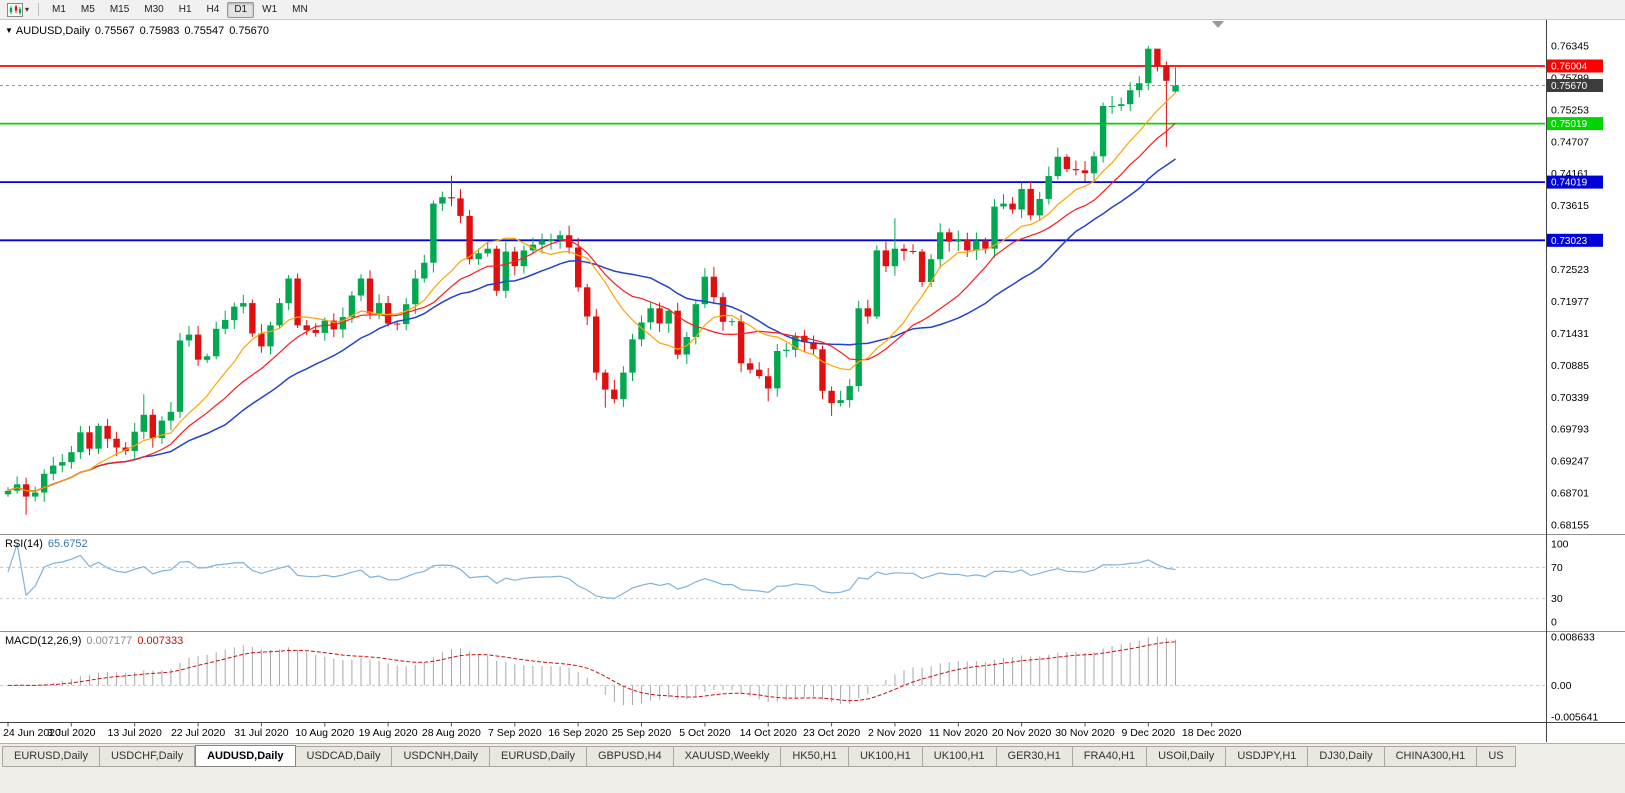 The height and width of the screenshot is (793, 1625). What do you see at coordinates (1575, 85) in the screenshot?
I see `price-tag-0.75670: 0.75670` at bounding box center [1575, 85].